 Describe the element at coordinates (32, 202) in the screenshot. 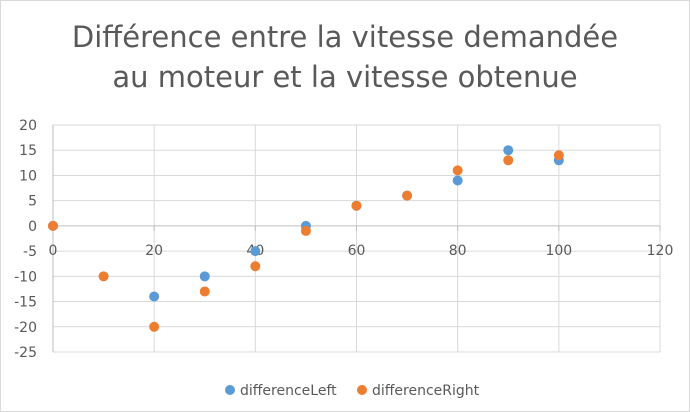

I see `y-tick-label: 5` at that location.